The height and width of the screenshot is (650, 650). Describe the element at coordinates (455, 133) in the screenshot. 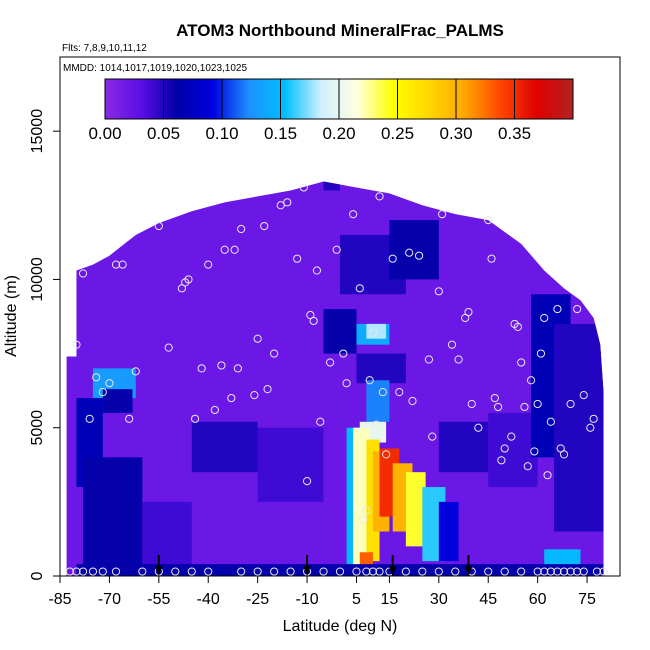

I see `colorbar-tick-label: 0.30` at that location.